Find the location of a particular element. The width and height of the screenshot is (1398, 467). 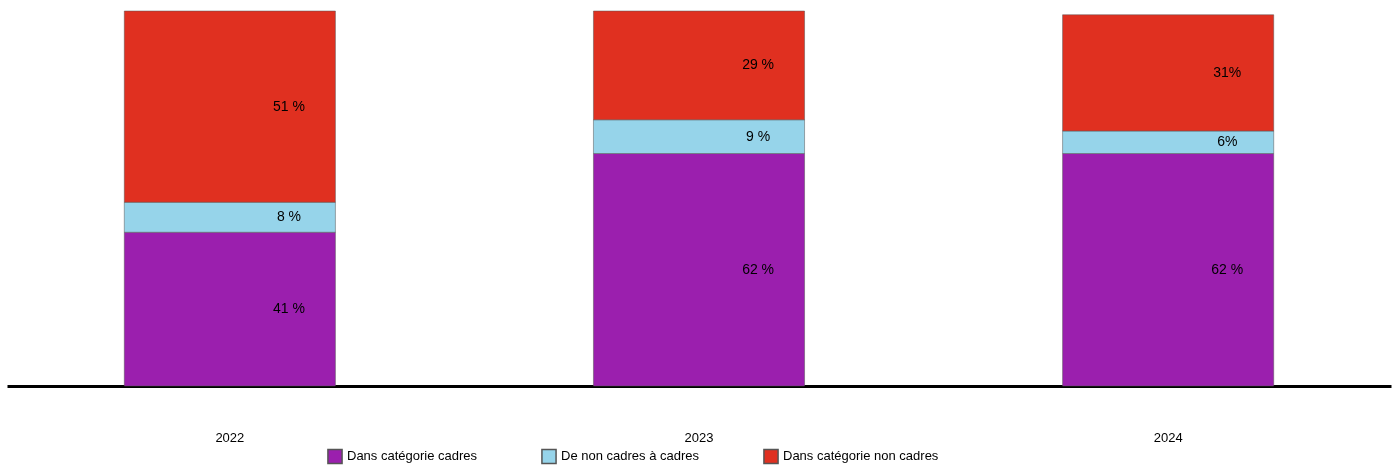

x-tick-label: 2024 is located at coordinates (1168, 437).